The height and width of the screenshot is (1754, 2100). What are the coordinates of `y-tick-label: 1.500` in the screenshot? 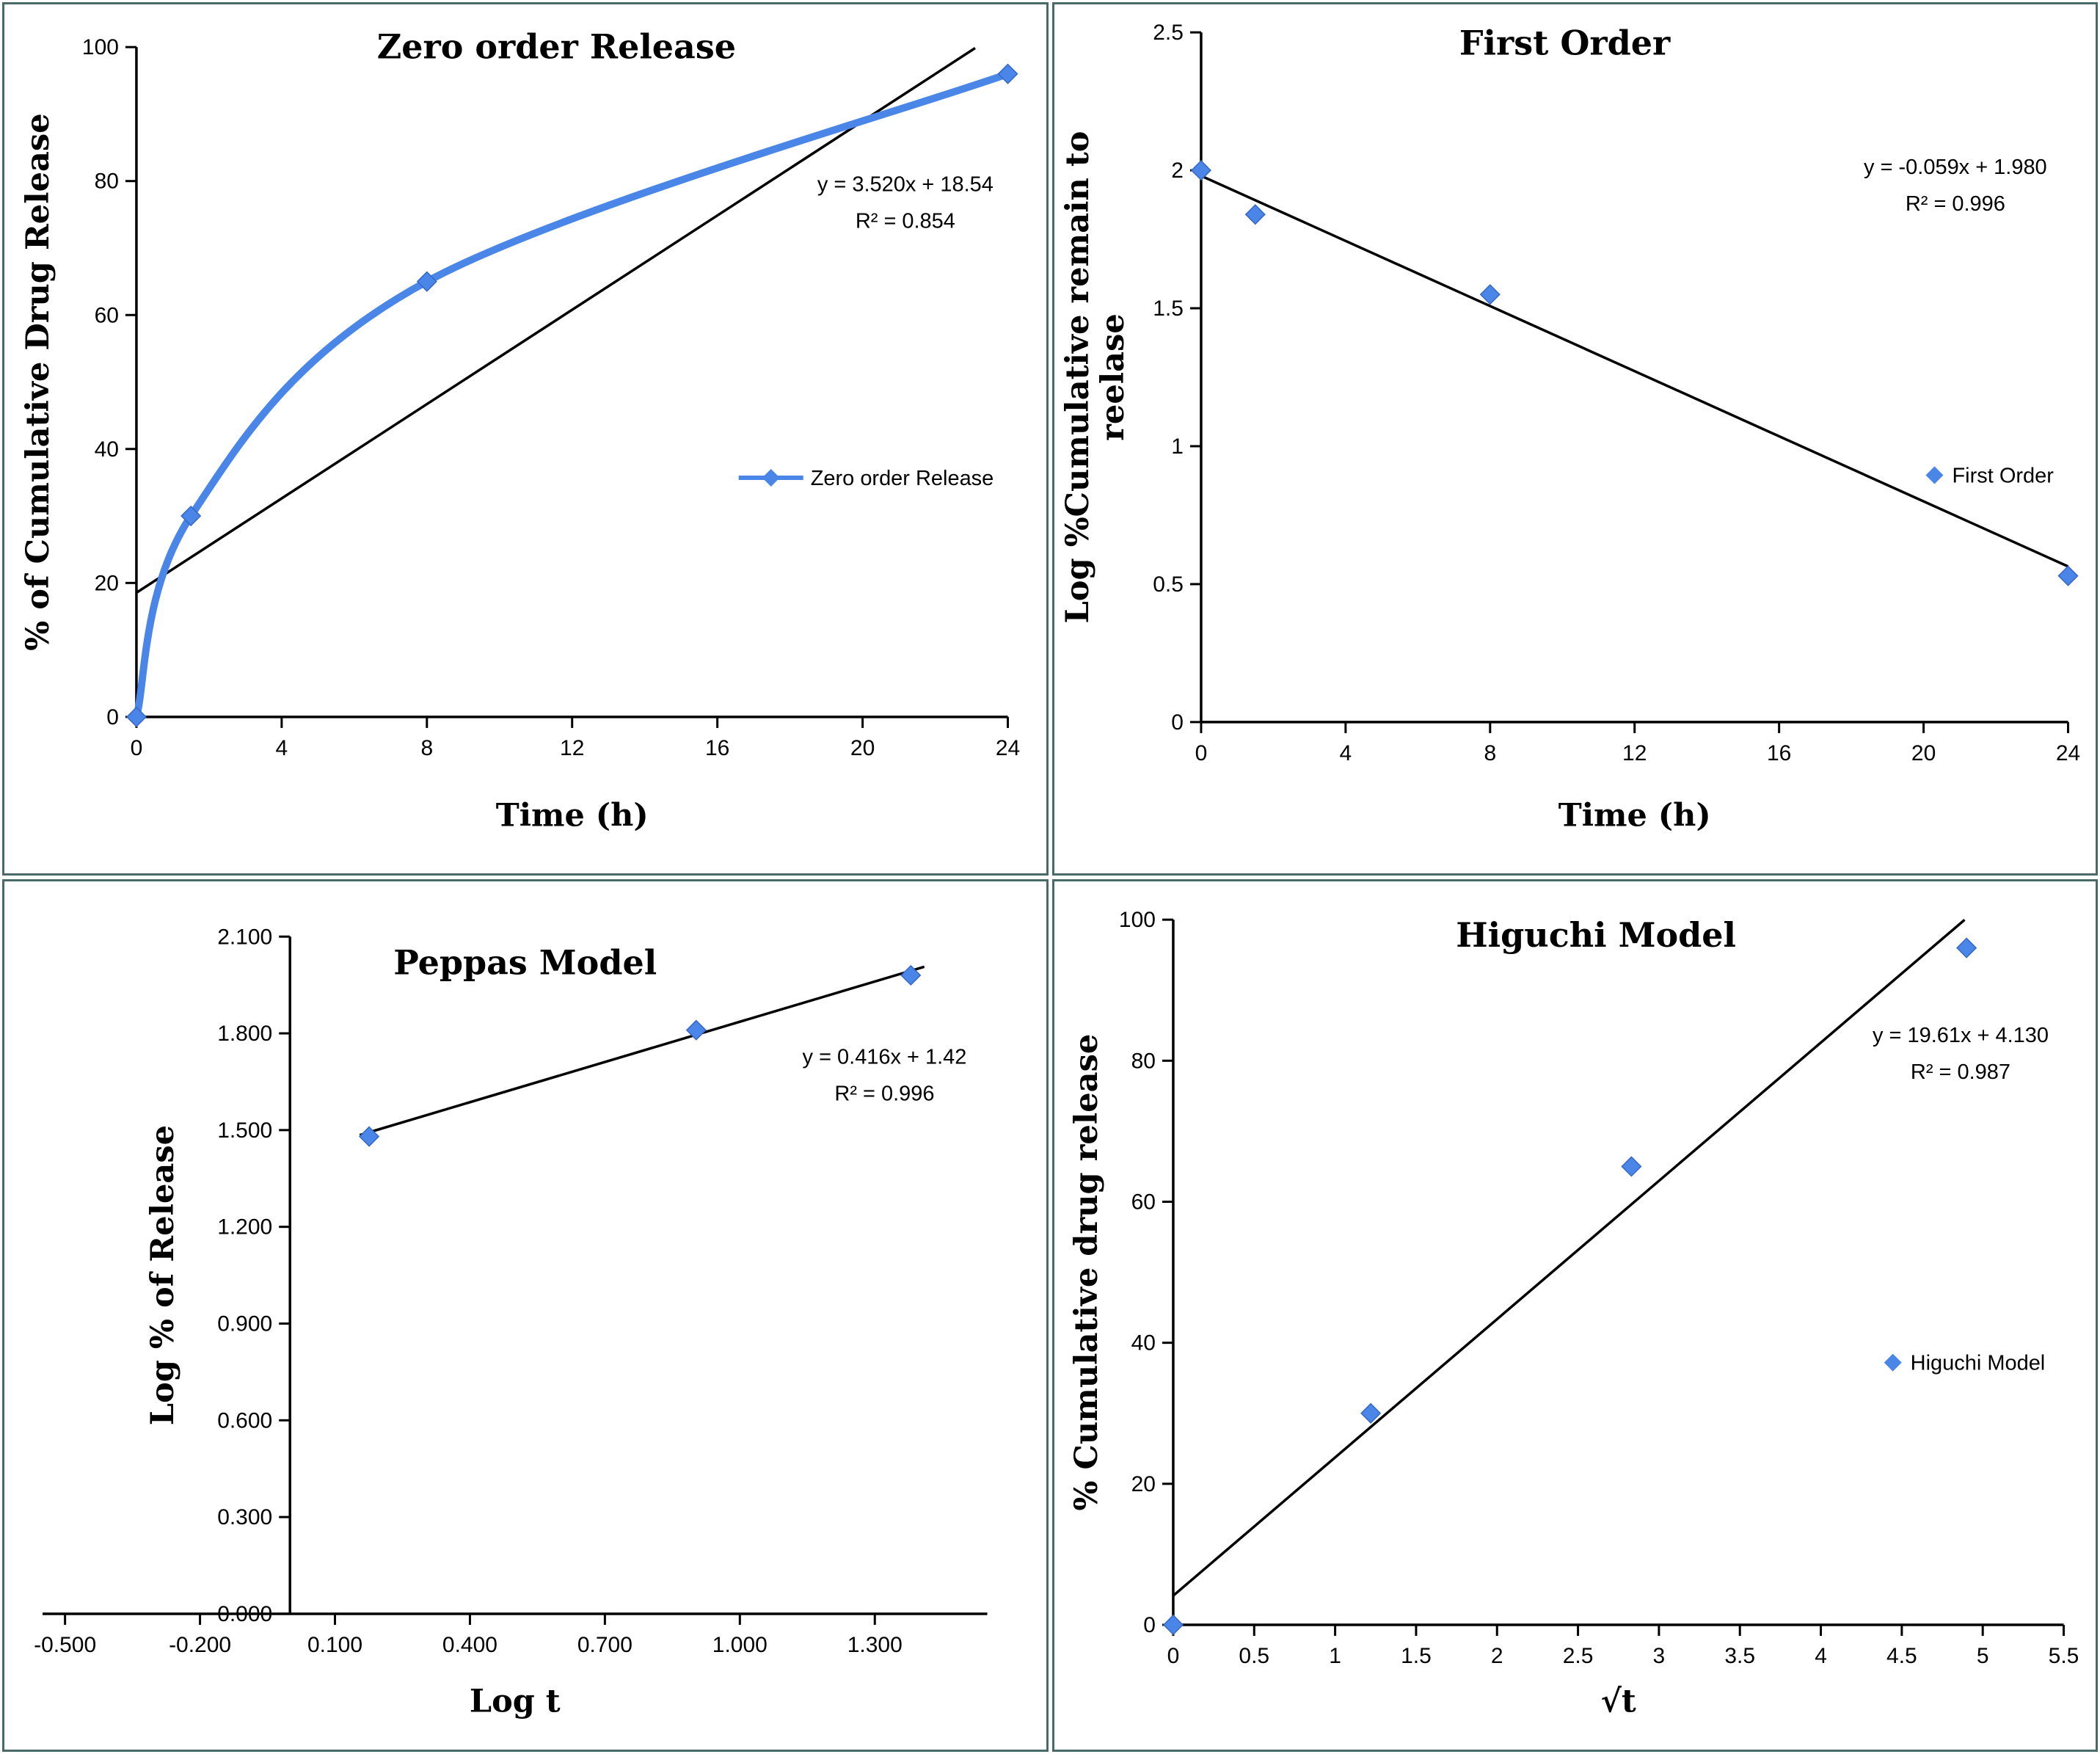 It's located at (244, 1130).